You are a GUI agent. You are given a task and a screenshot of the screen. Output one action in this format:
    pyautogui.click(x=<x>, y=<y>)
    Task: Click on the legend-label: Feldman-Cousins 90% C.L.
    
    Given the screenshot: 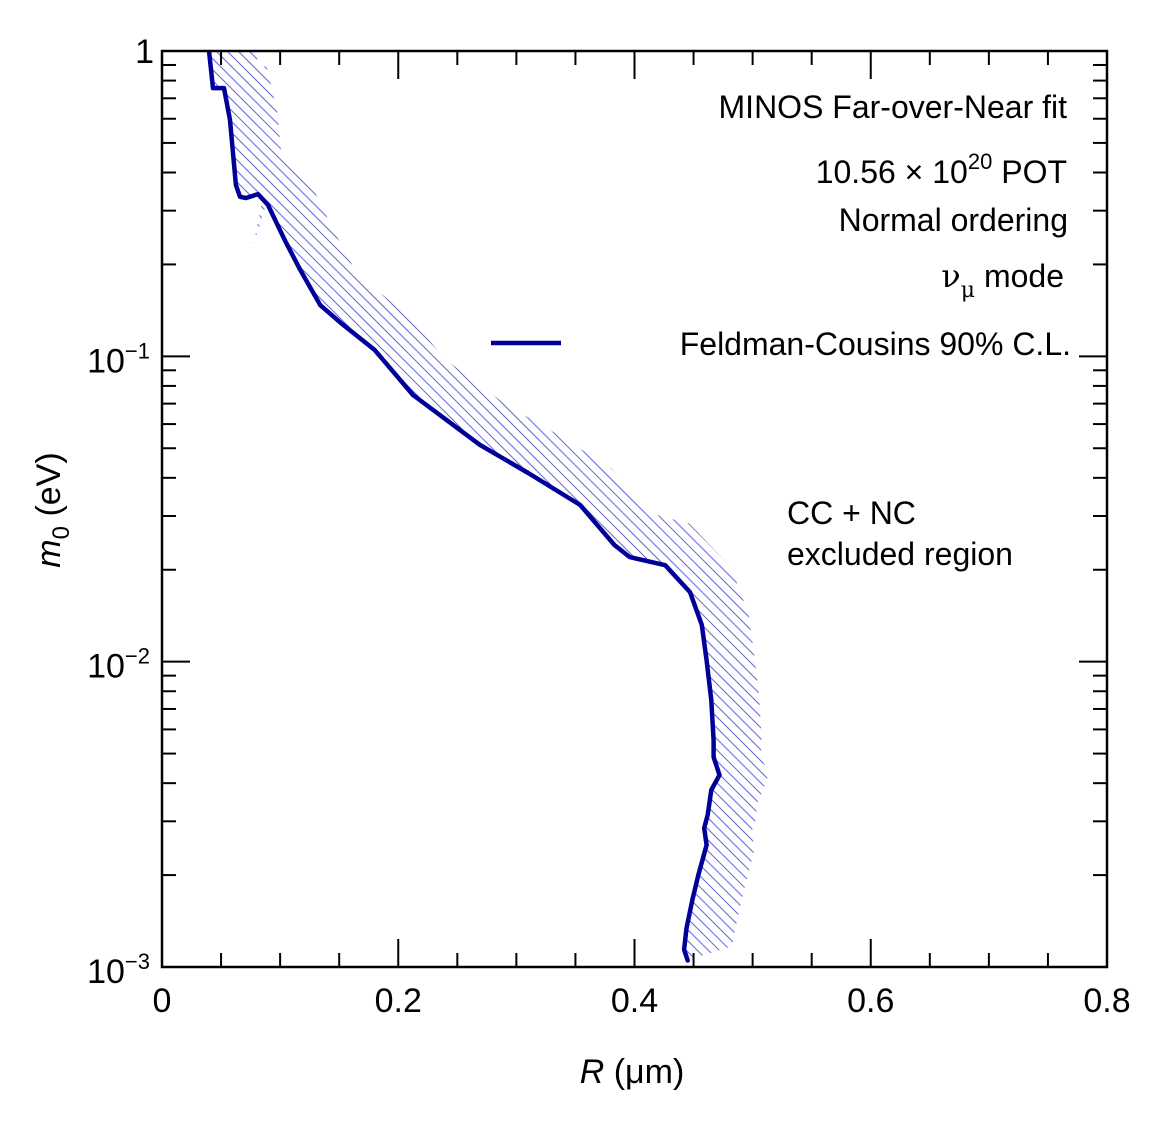 What is the action you would take?
    pyautogui.click(x=875, y=344)
    